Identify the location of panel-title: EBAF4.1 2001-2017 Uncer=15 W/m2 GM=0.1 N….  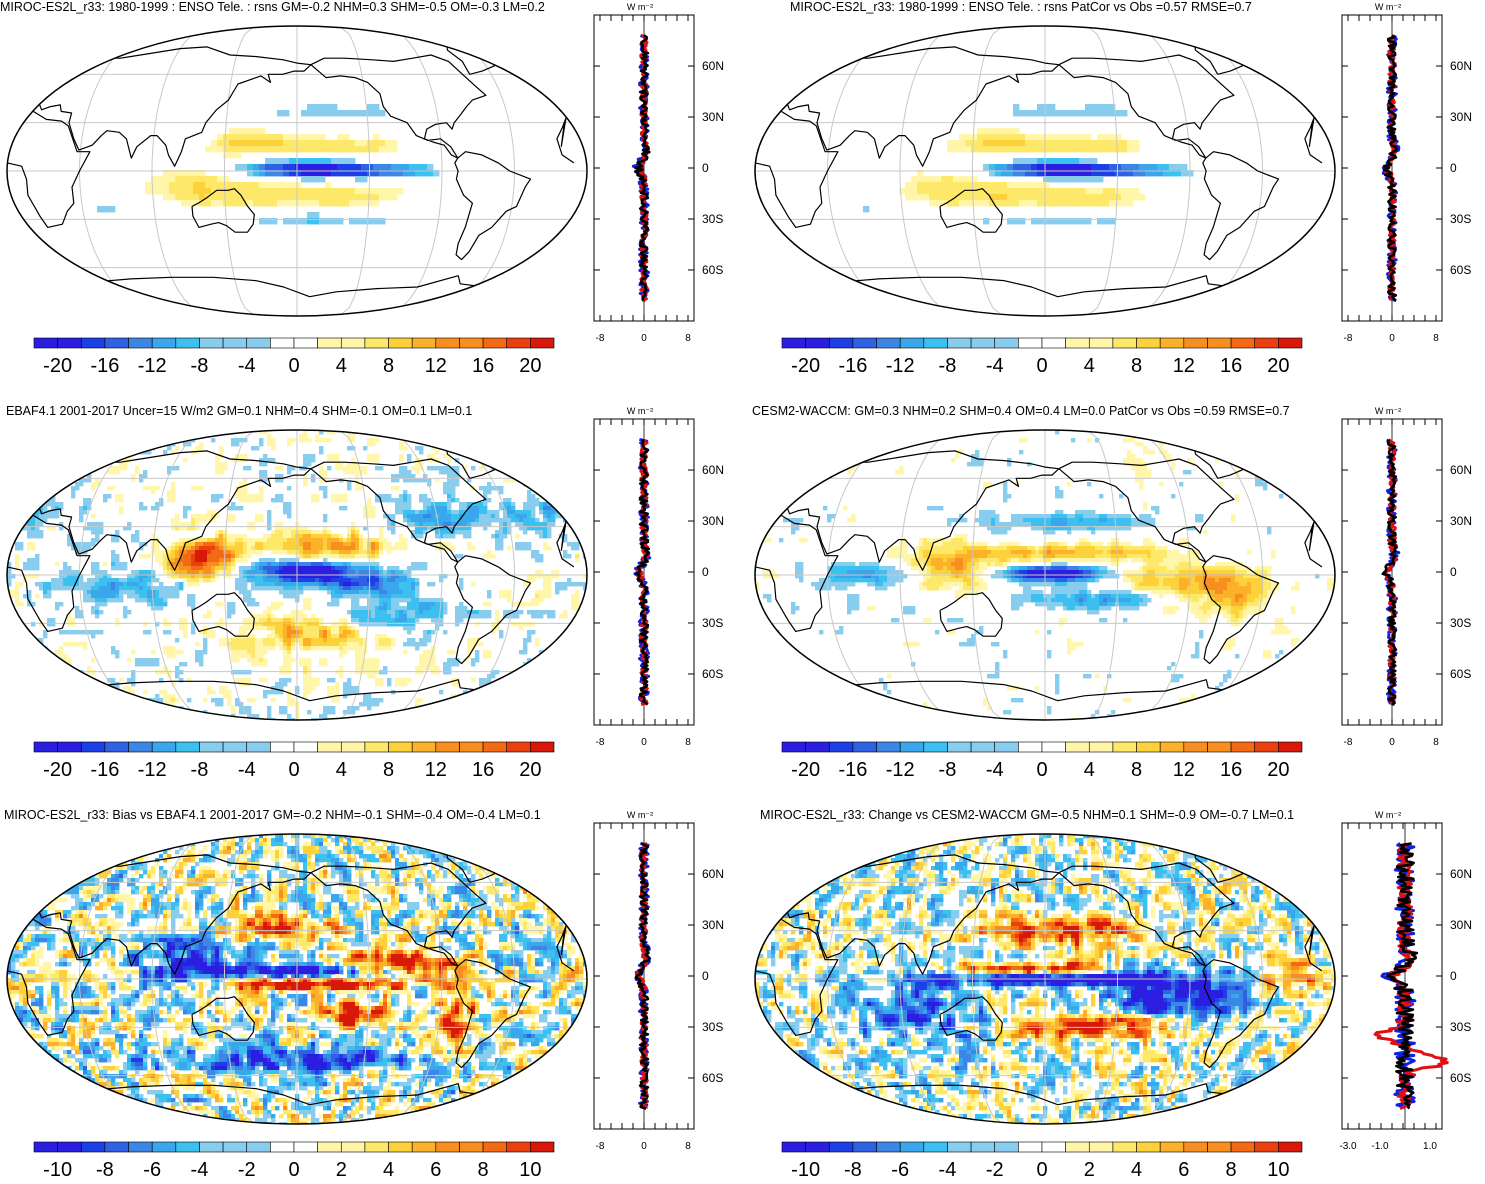
(239, 411).